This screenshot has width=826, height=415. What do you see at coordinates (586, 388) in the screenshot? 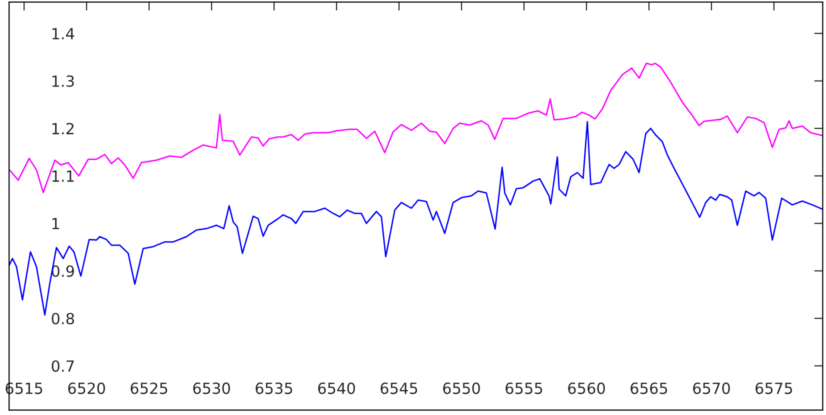
I see `x-tick-label: 6560` at bounding box center [586, 388].